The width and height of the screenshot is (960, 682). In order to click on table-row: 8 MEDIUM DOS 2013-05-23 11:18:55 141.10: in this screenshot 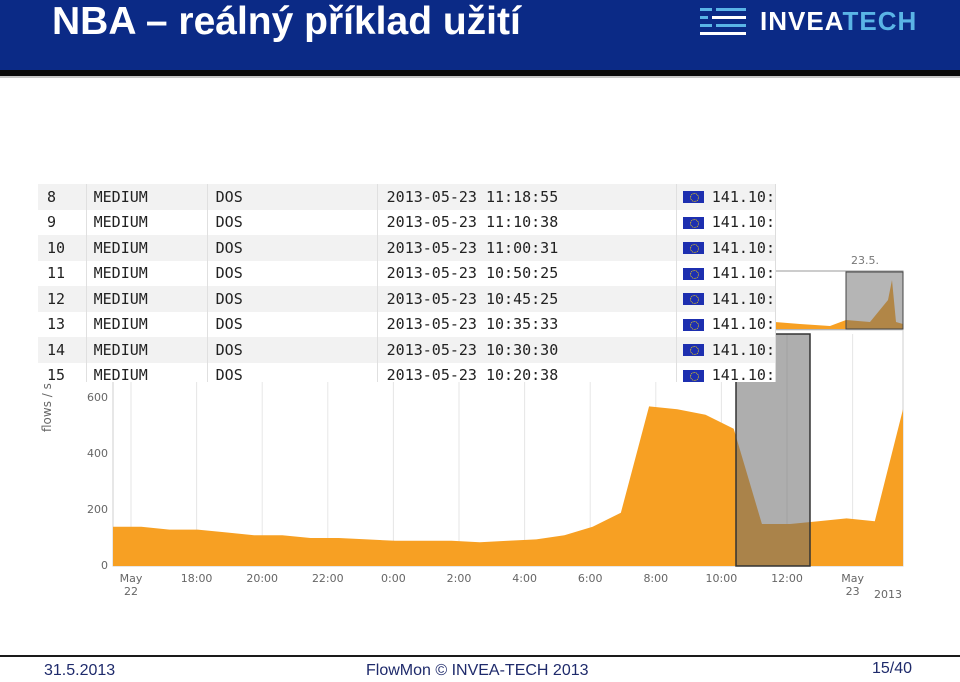, I will do `click(406, 197)`.